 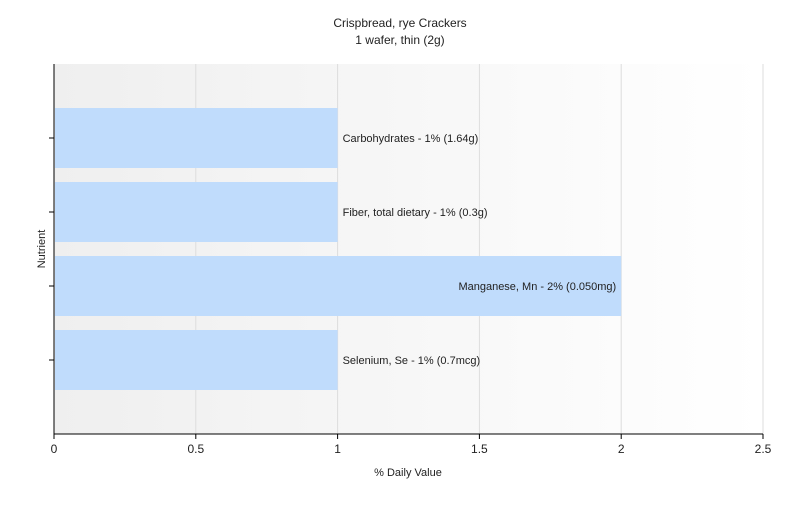 I want to click on x-tick-label: 0.5, so click(x=195, y=449).